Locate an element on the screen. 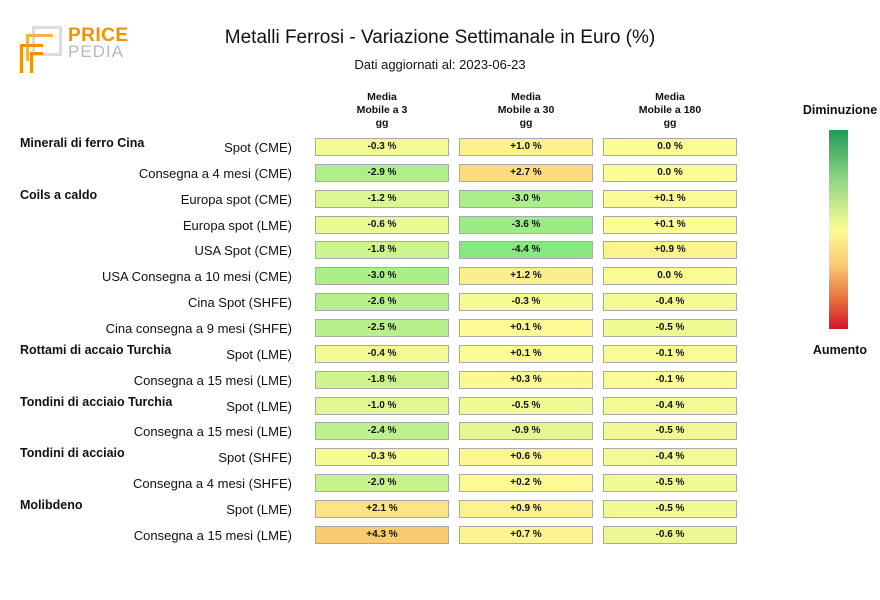  heatmap-cell: +2.7 % is located at coordinates (526, 172).